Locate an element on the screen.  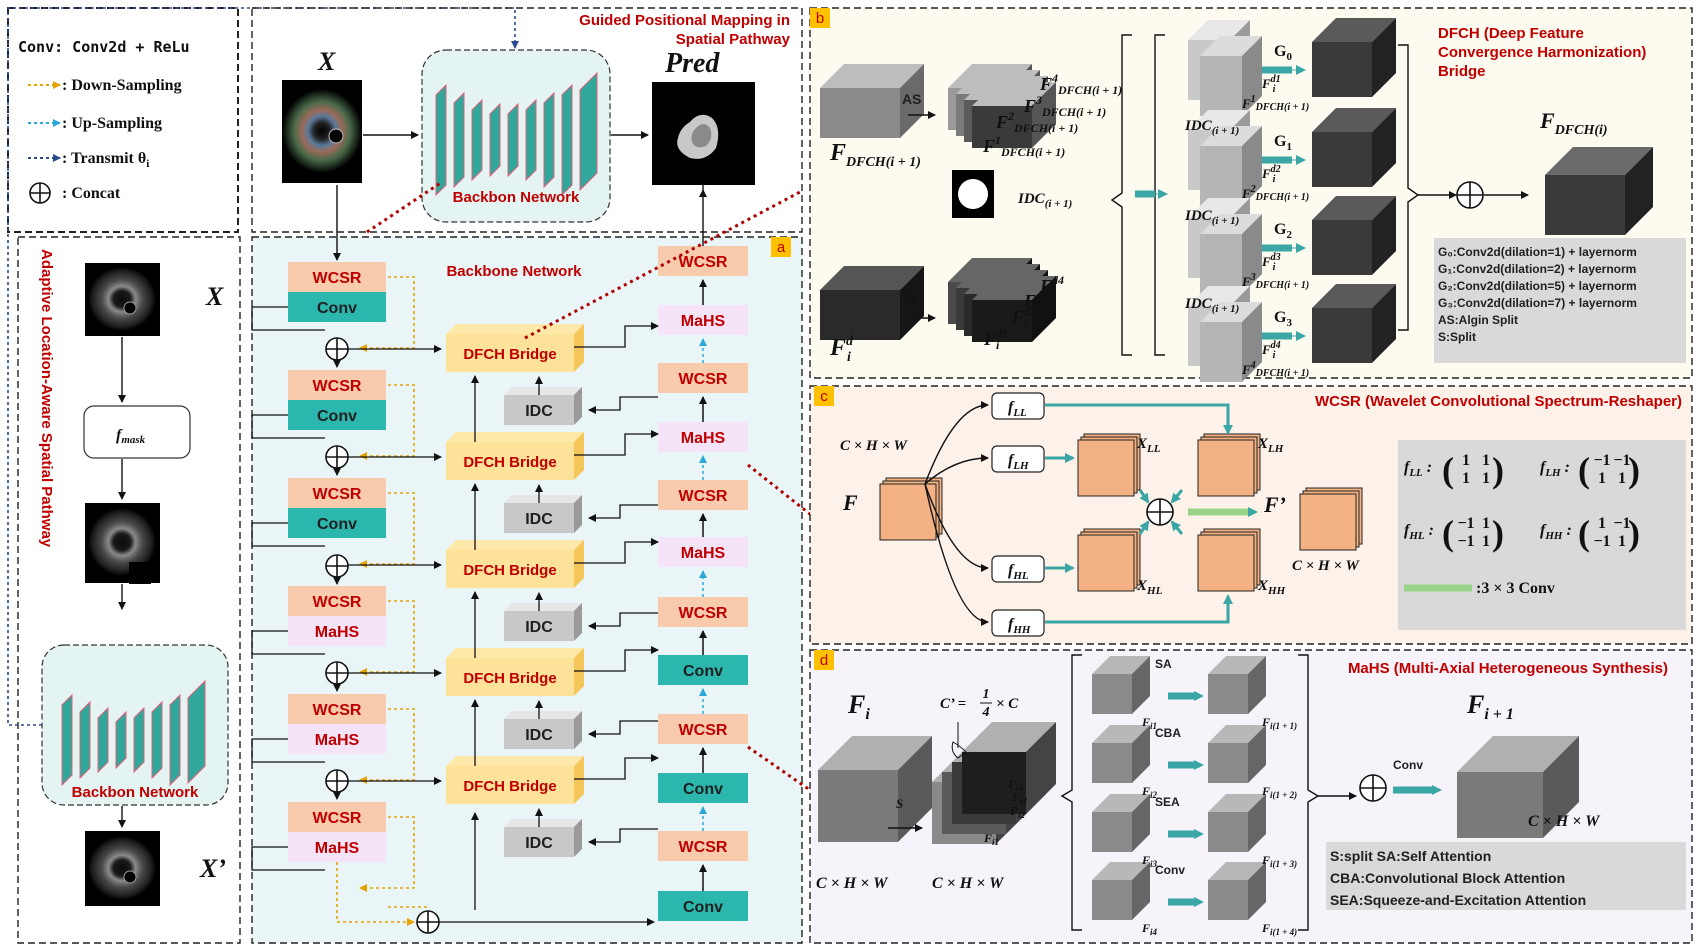
dfch-input-top: FDFCH(i + 1) is located at coordinates (875, 155).